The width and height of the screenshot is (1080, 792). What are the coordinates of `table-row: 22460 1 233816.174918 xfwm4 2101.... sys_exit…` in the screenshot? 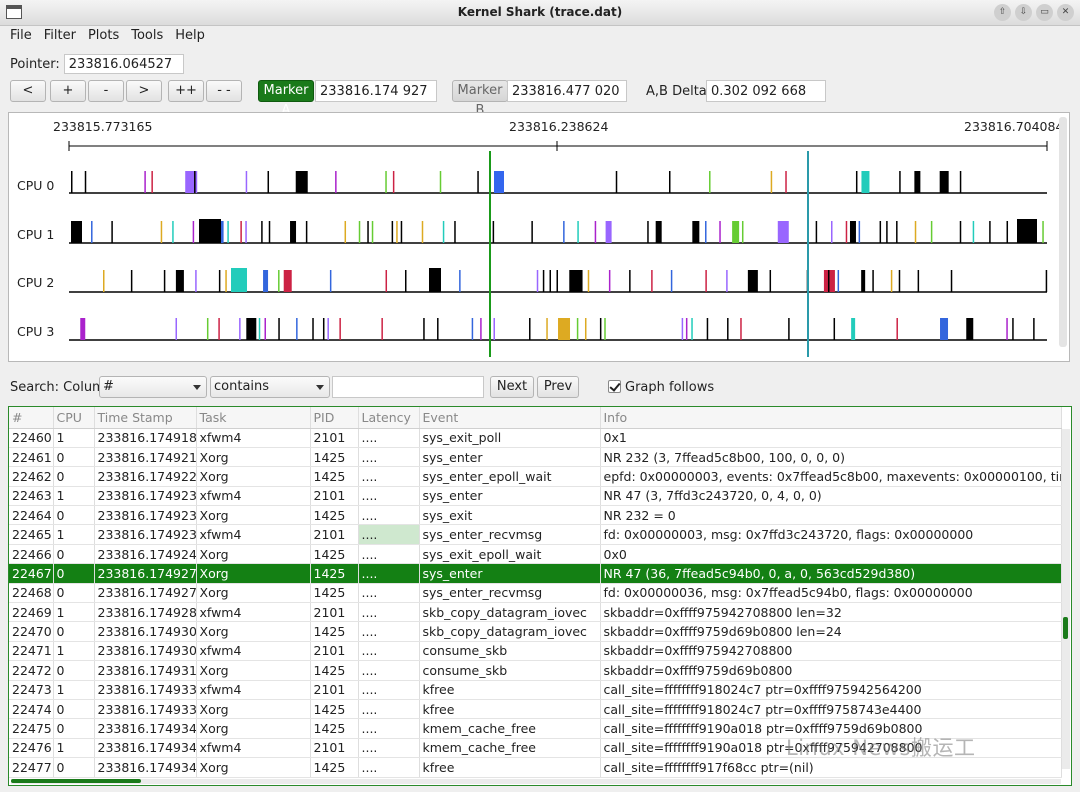 It's located at (535, 438).